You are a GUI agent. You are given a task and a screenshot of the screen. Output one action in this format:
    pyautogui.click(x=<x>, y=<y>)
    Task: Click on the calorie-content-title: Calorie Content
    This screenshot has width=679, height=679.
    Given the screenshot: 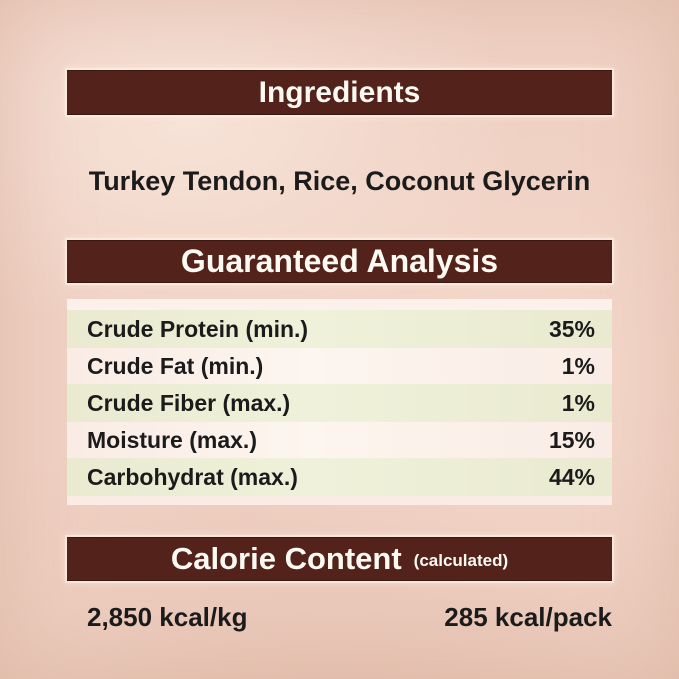 What is the action you would take?
    pyautogui.click(x=286, y=558)
    